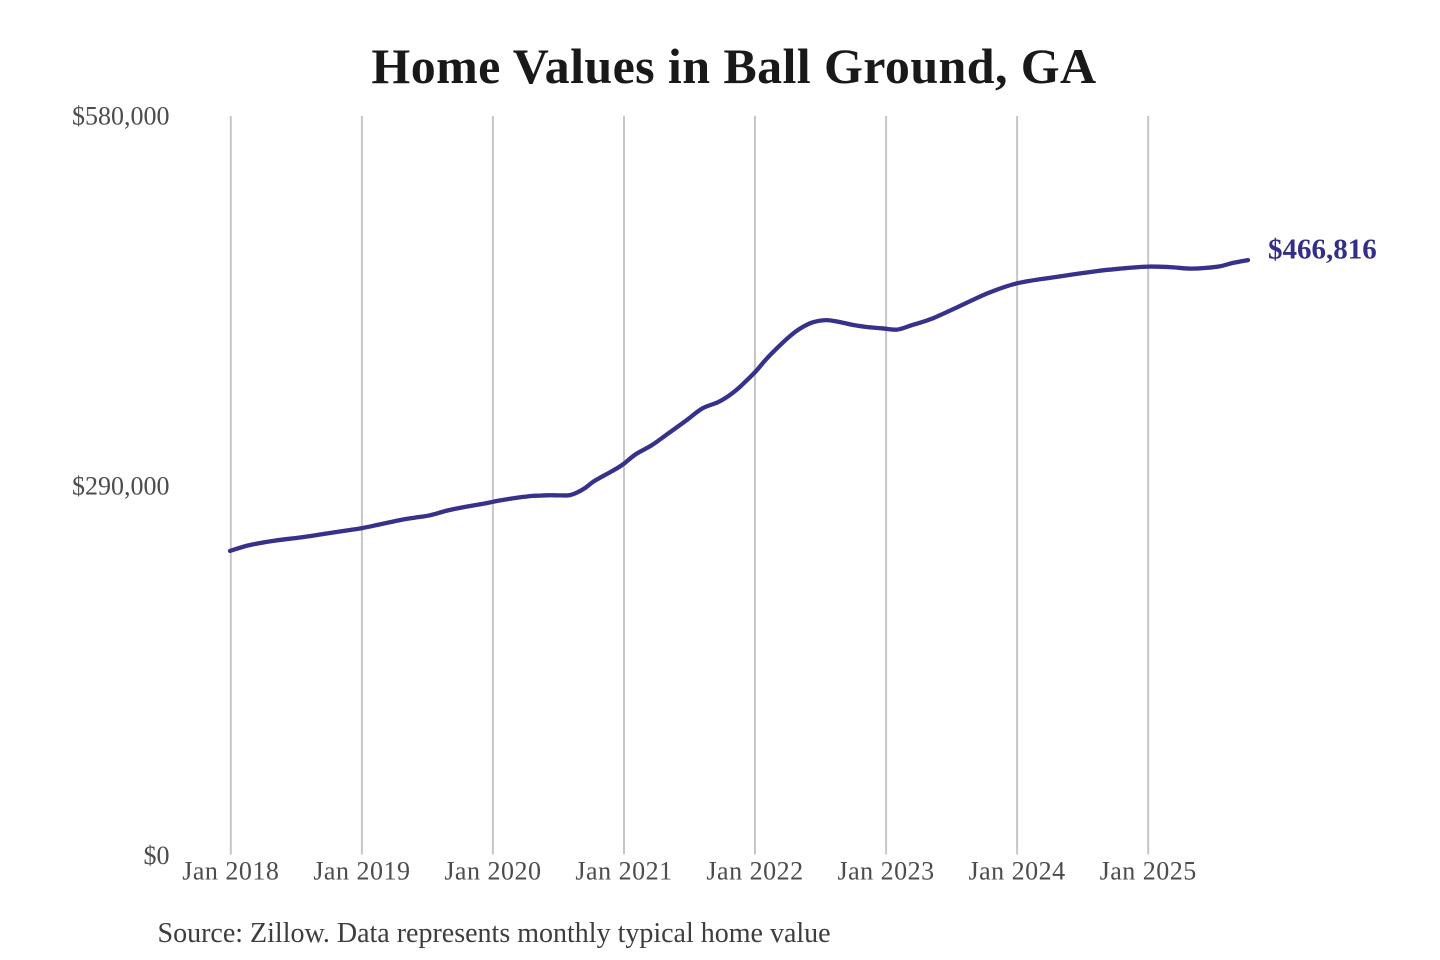 The image size is (1440, 960). Describe the element at coordinates (157, 855) in the screenshot. I see `svg-text: $0` at that location.